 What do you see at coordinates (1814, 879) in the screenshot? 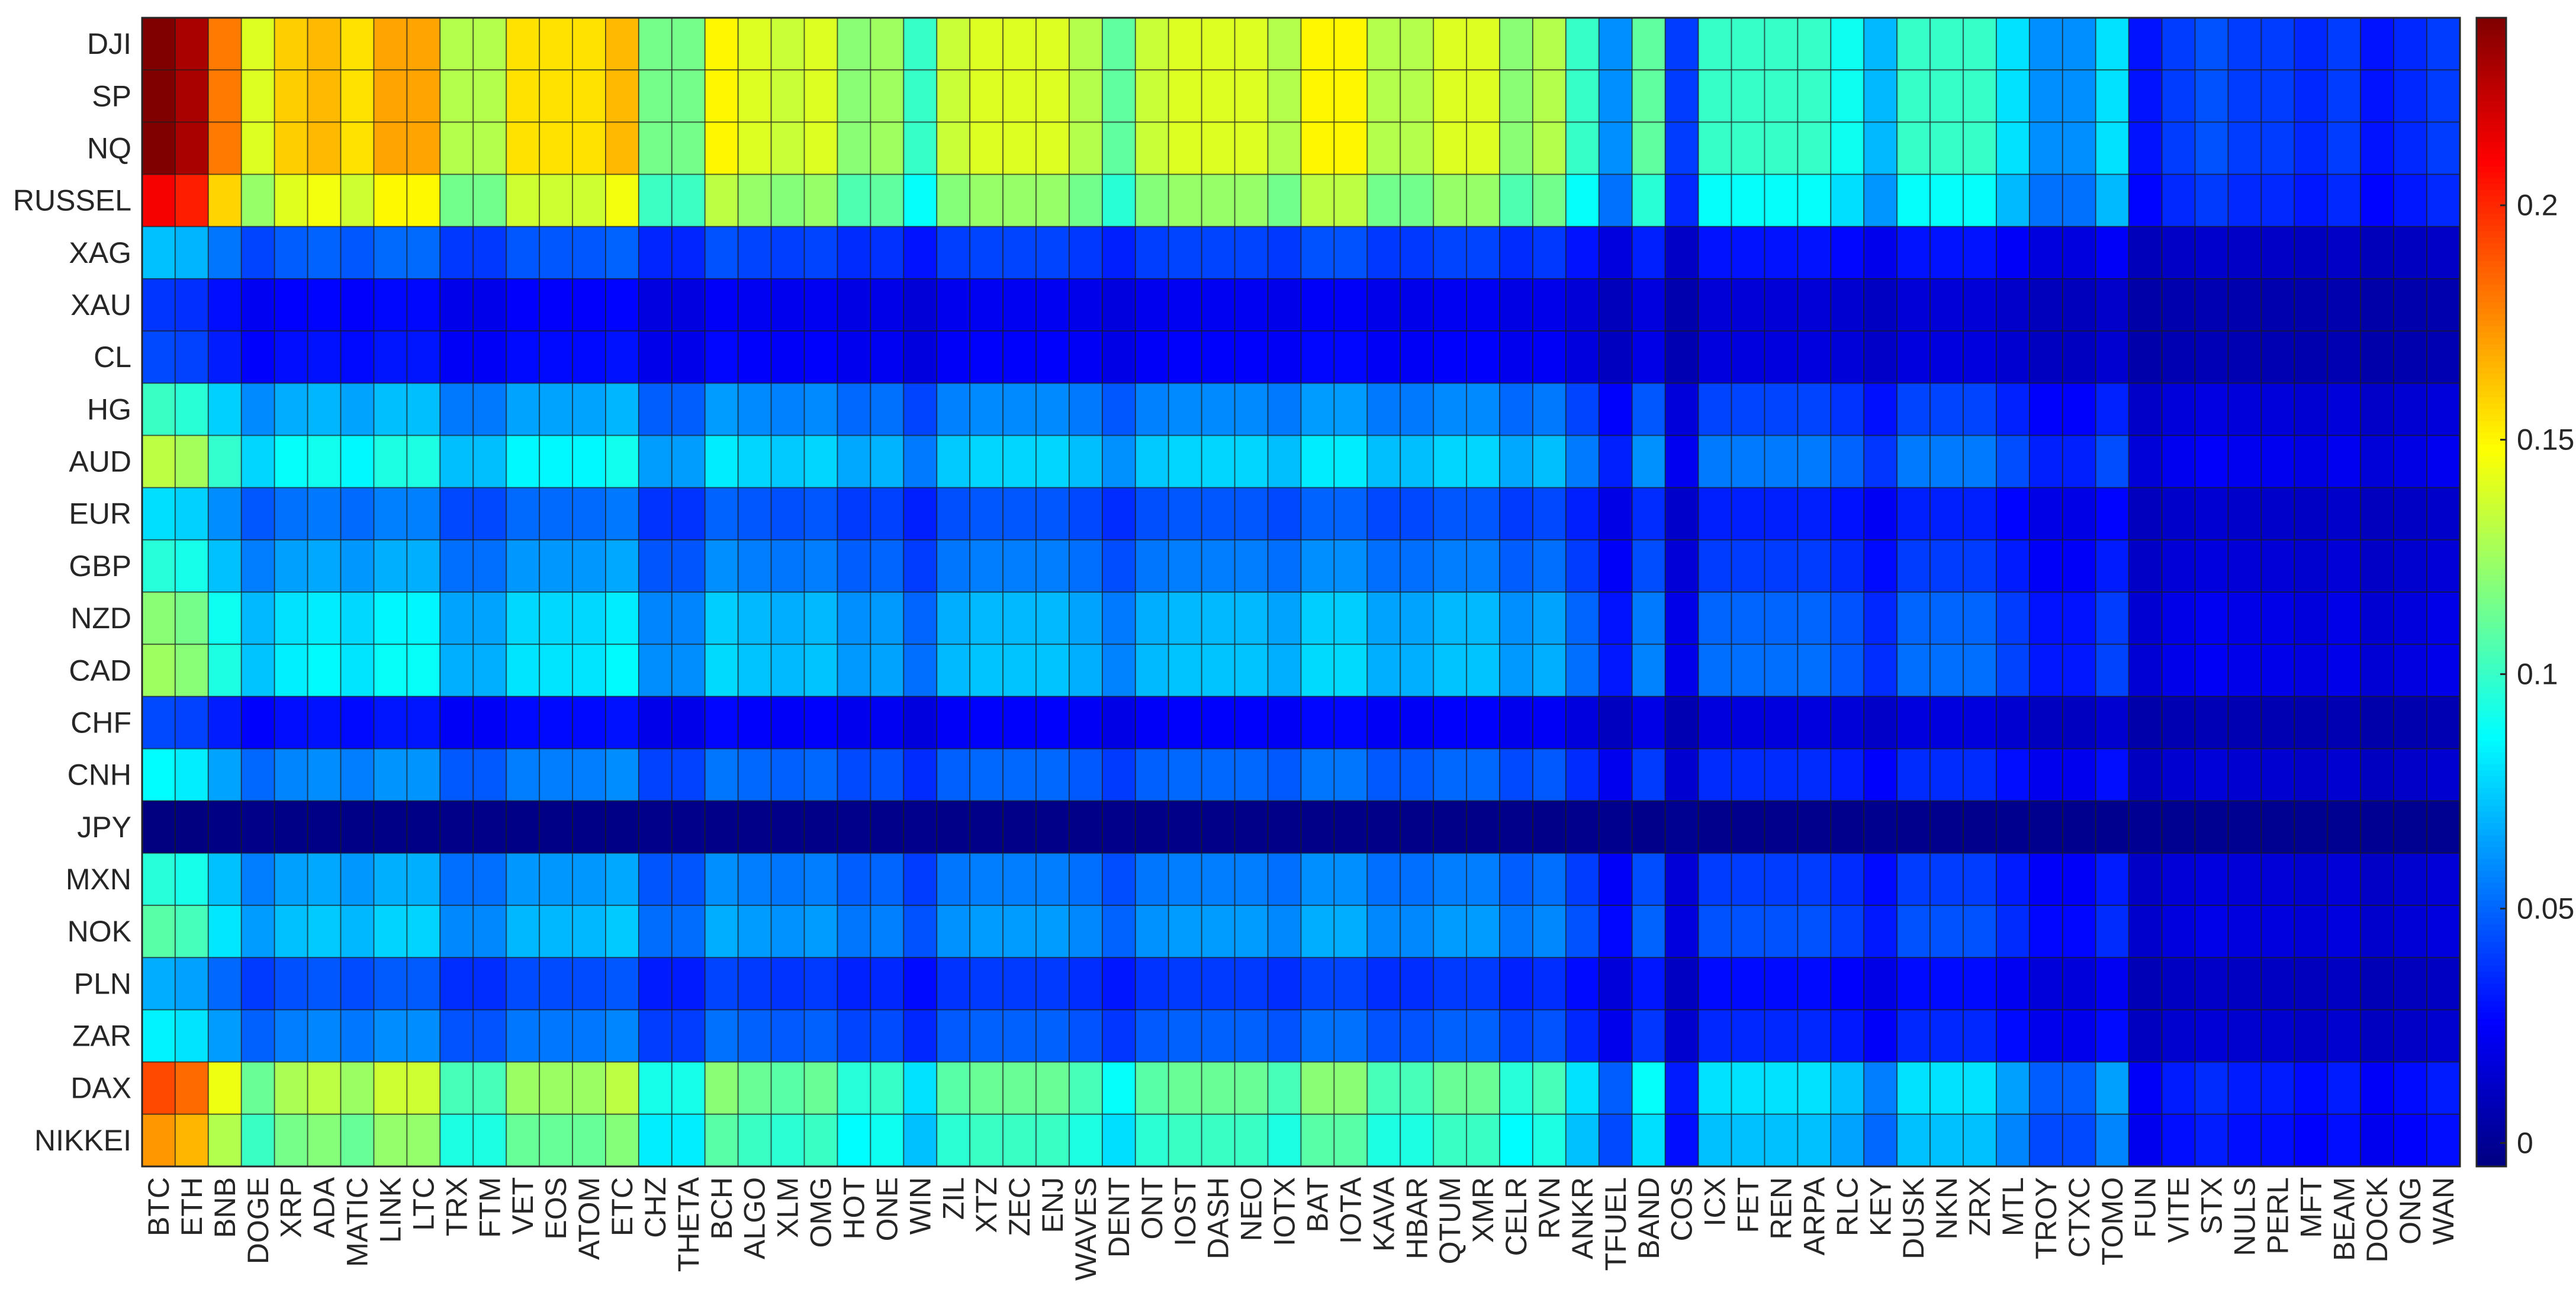
I see `heatmap-cell-MXN-ARPA` at bounding box center [1814, 879].